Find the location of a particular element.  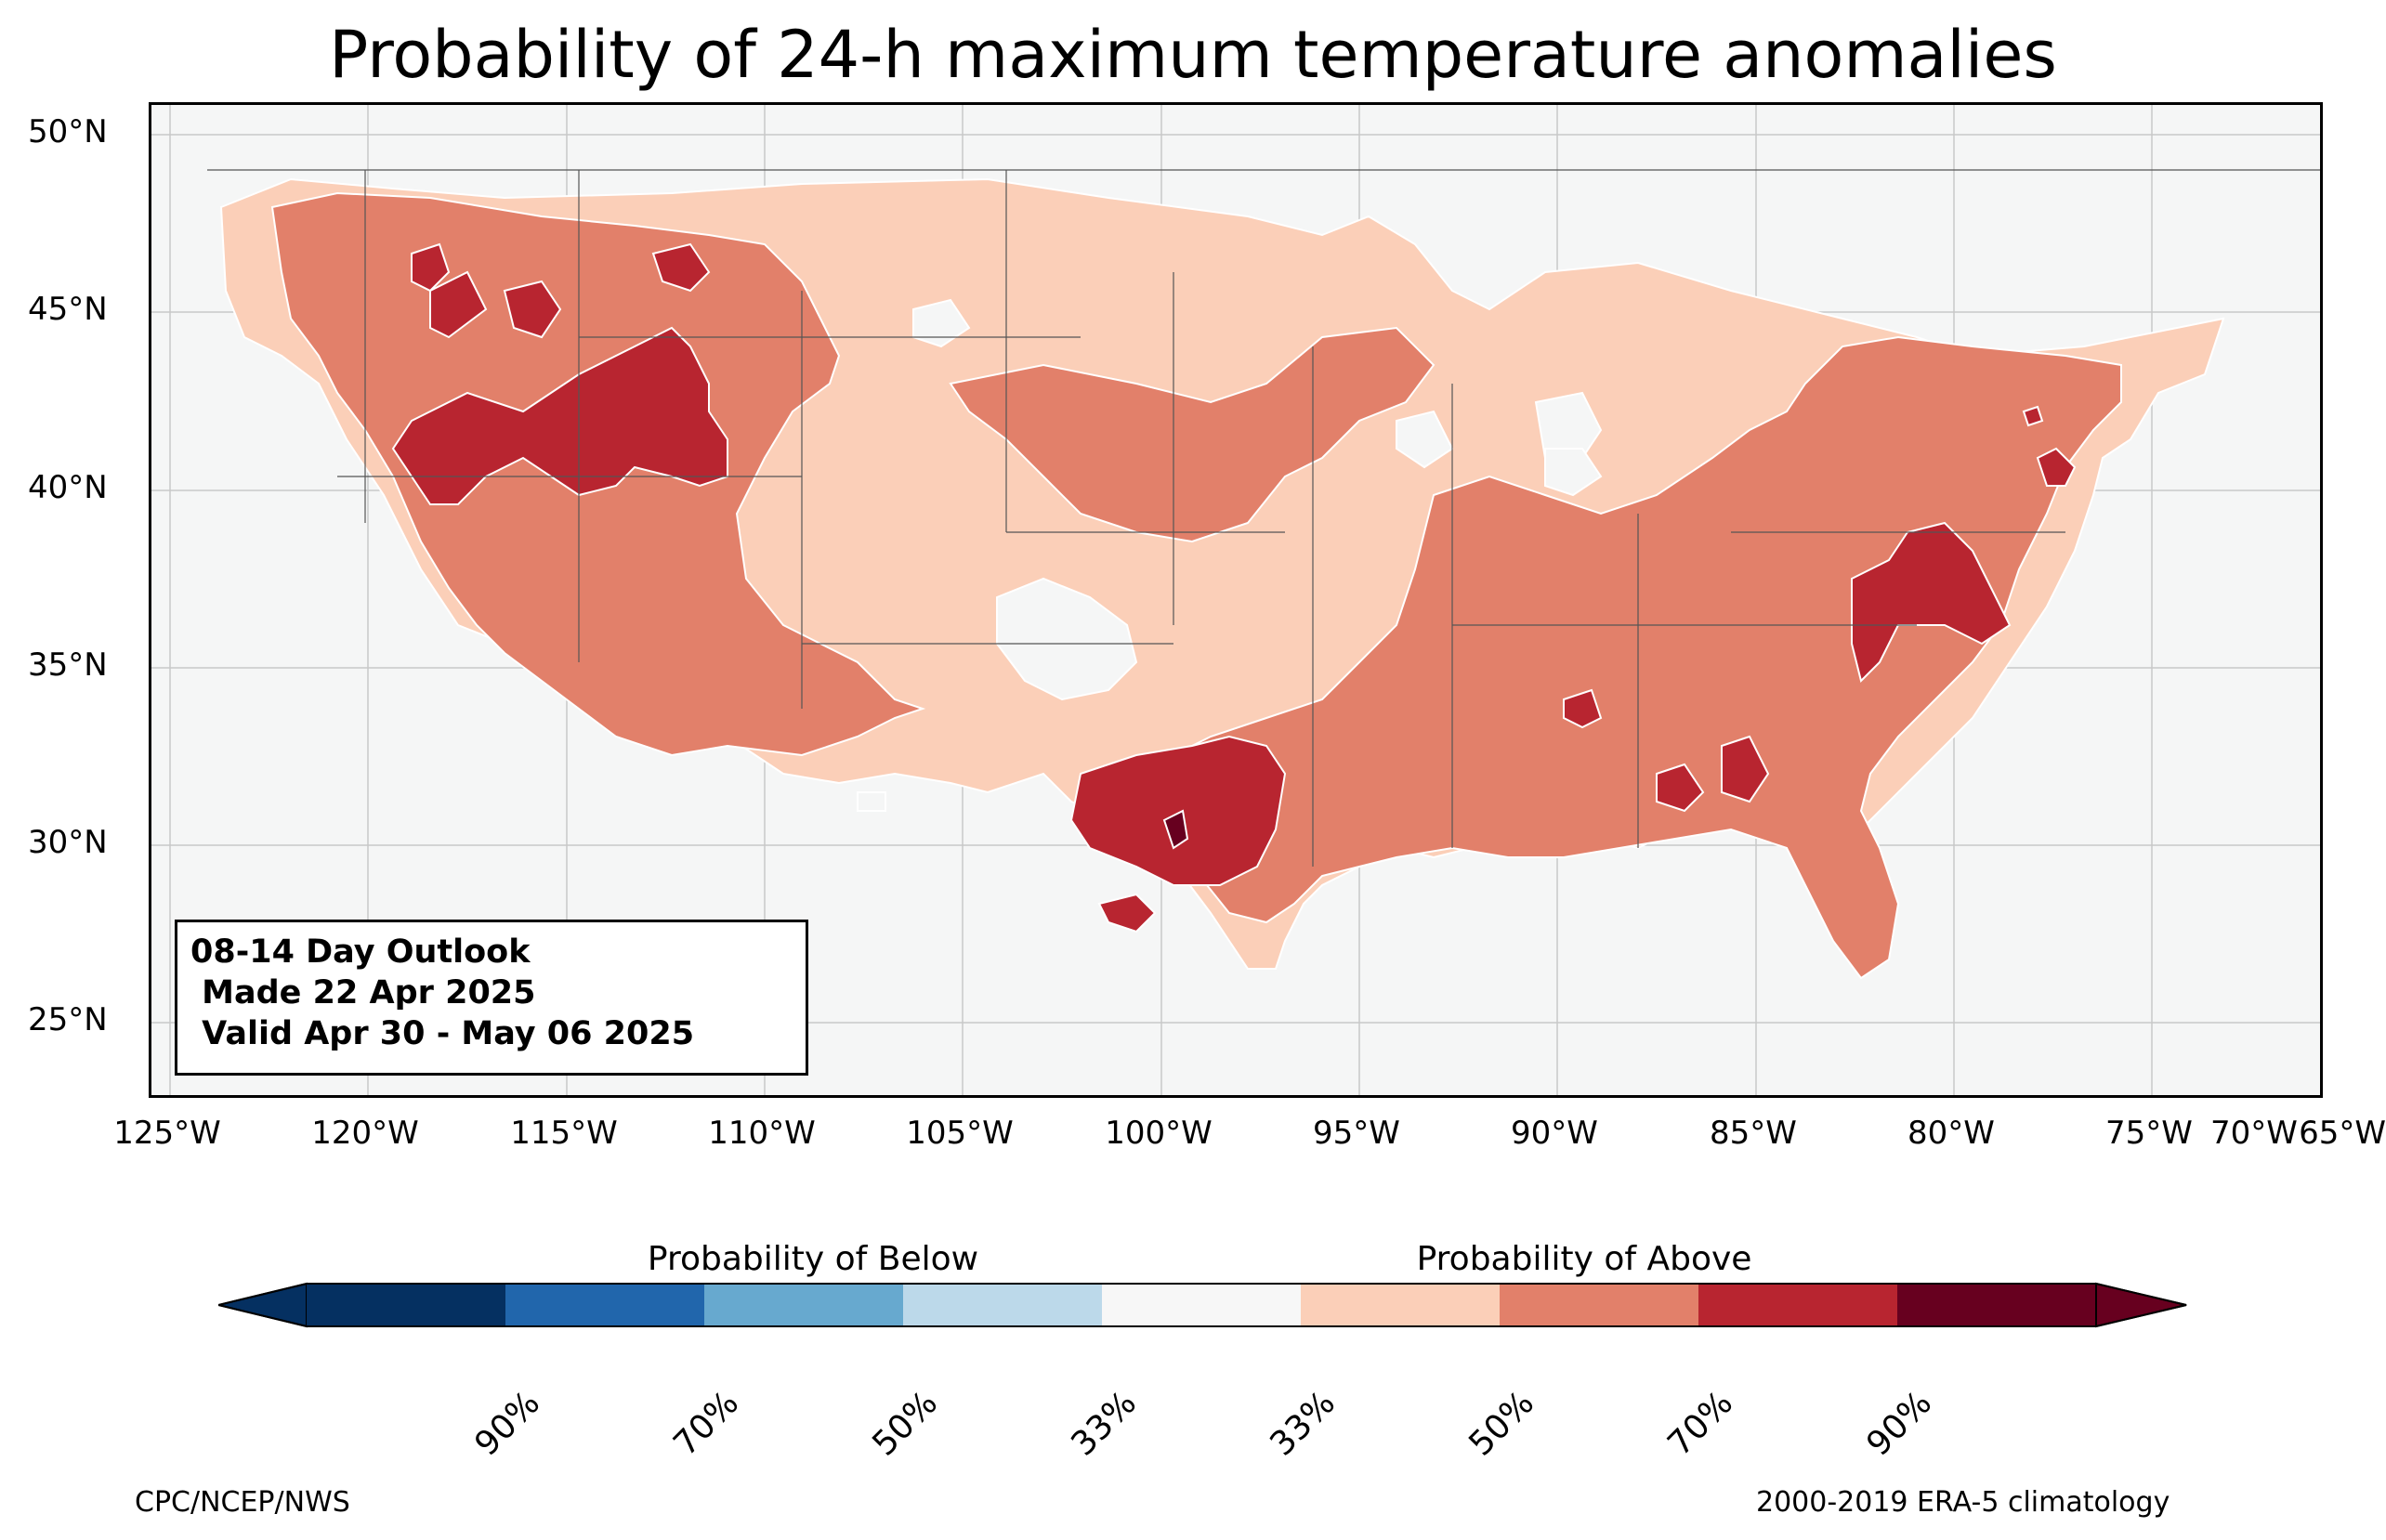

region-near-normal is located at coordinates (1230, 555).